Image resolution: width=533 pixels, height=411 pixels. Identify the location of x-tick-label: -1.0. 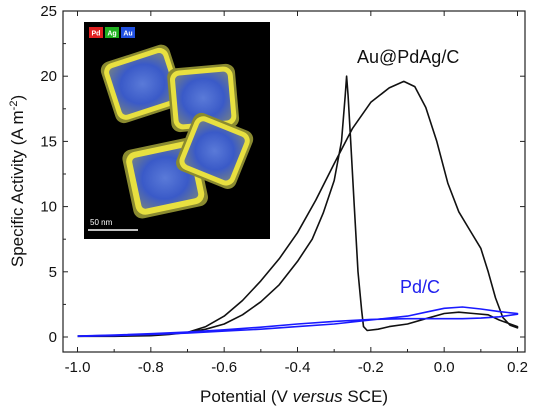
(78, 367).